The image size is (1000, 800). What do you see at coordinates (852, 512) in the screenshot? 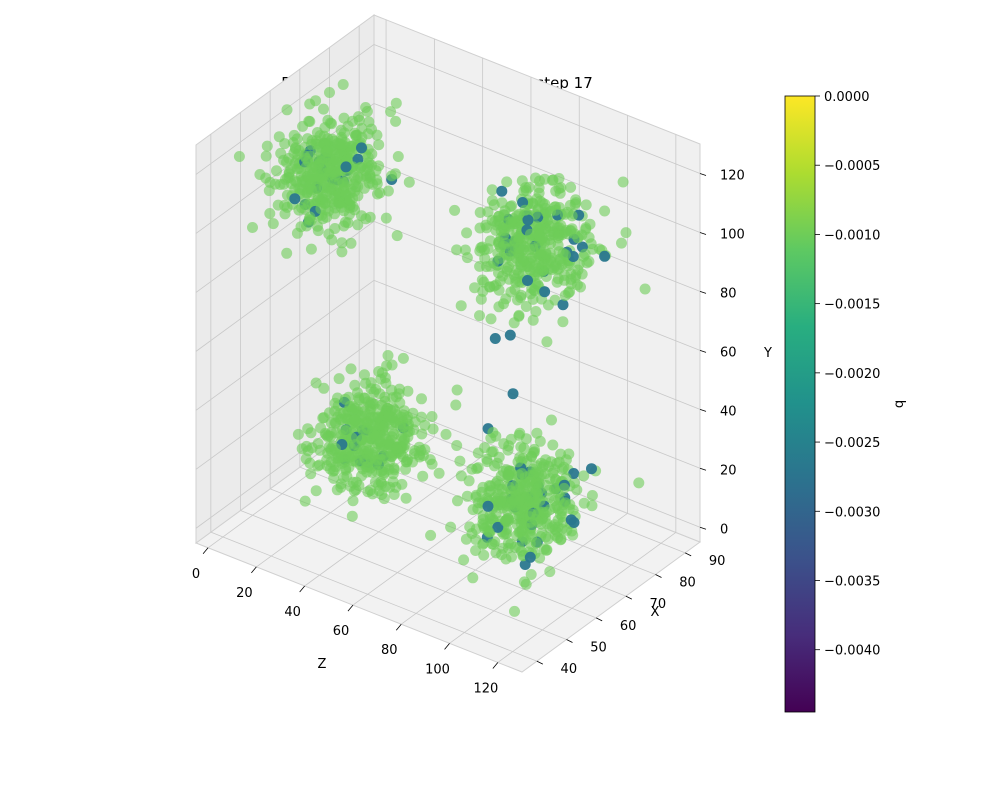
I see `colorbar-tick-label: −0.0030` at bounding box center [852, 512].